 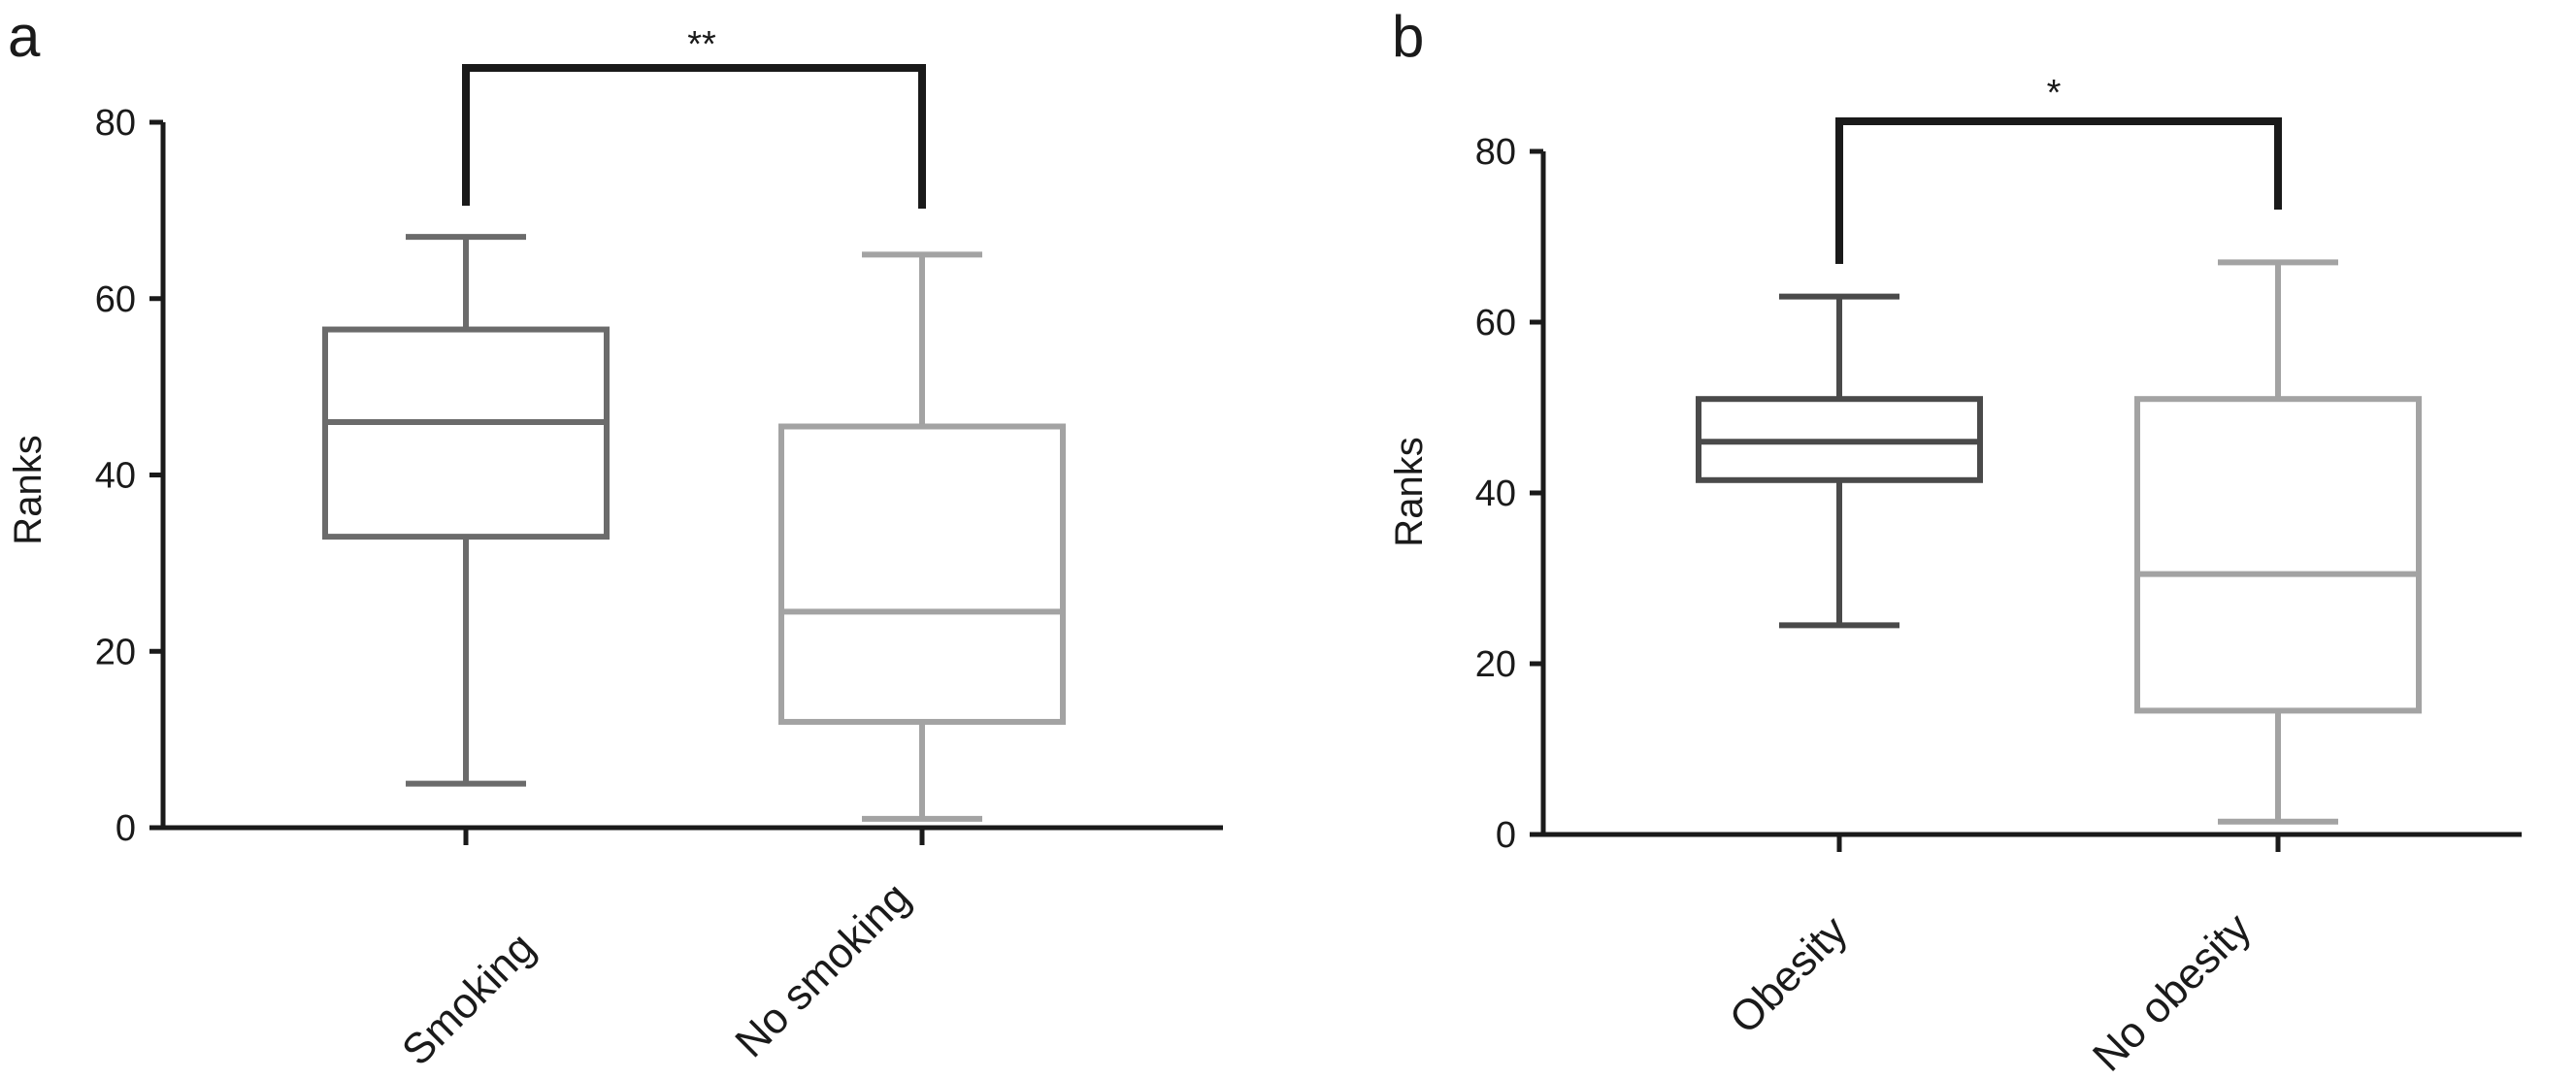 I want to click on panel-a-y-tick-label: 40, so click(x=115, y=476).